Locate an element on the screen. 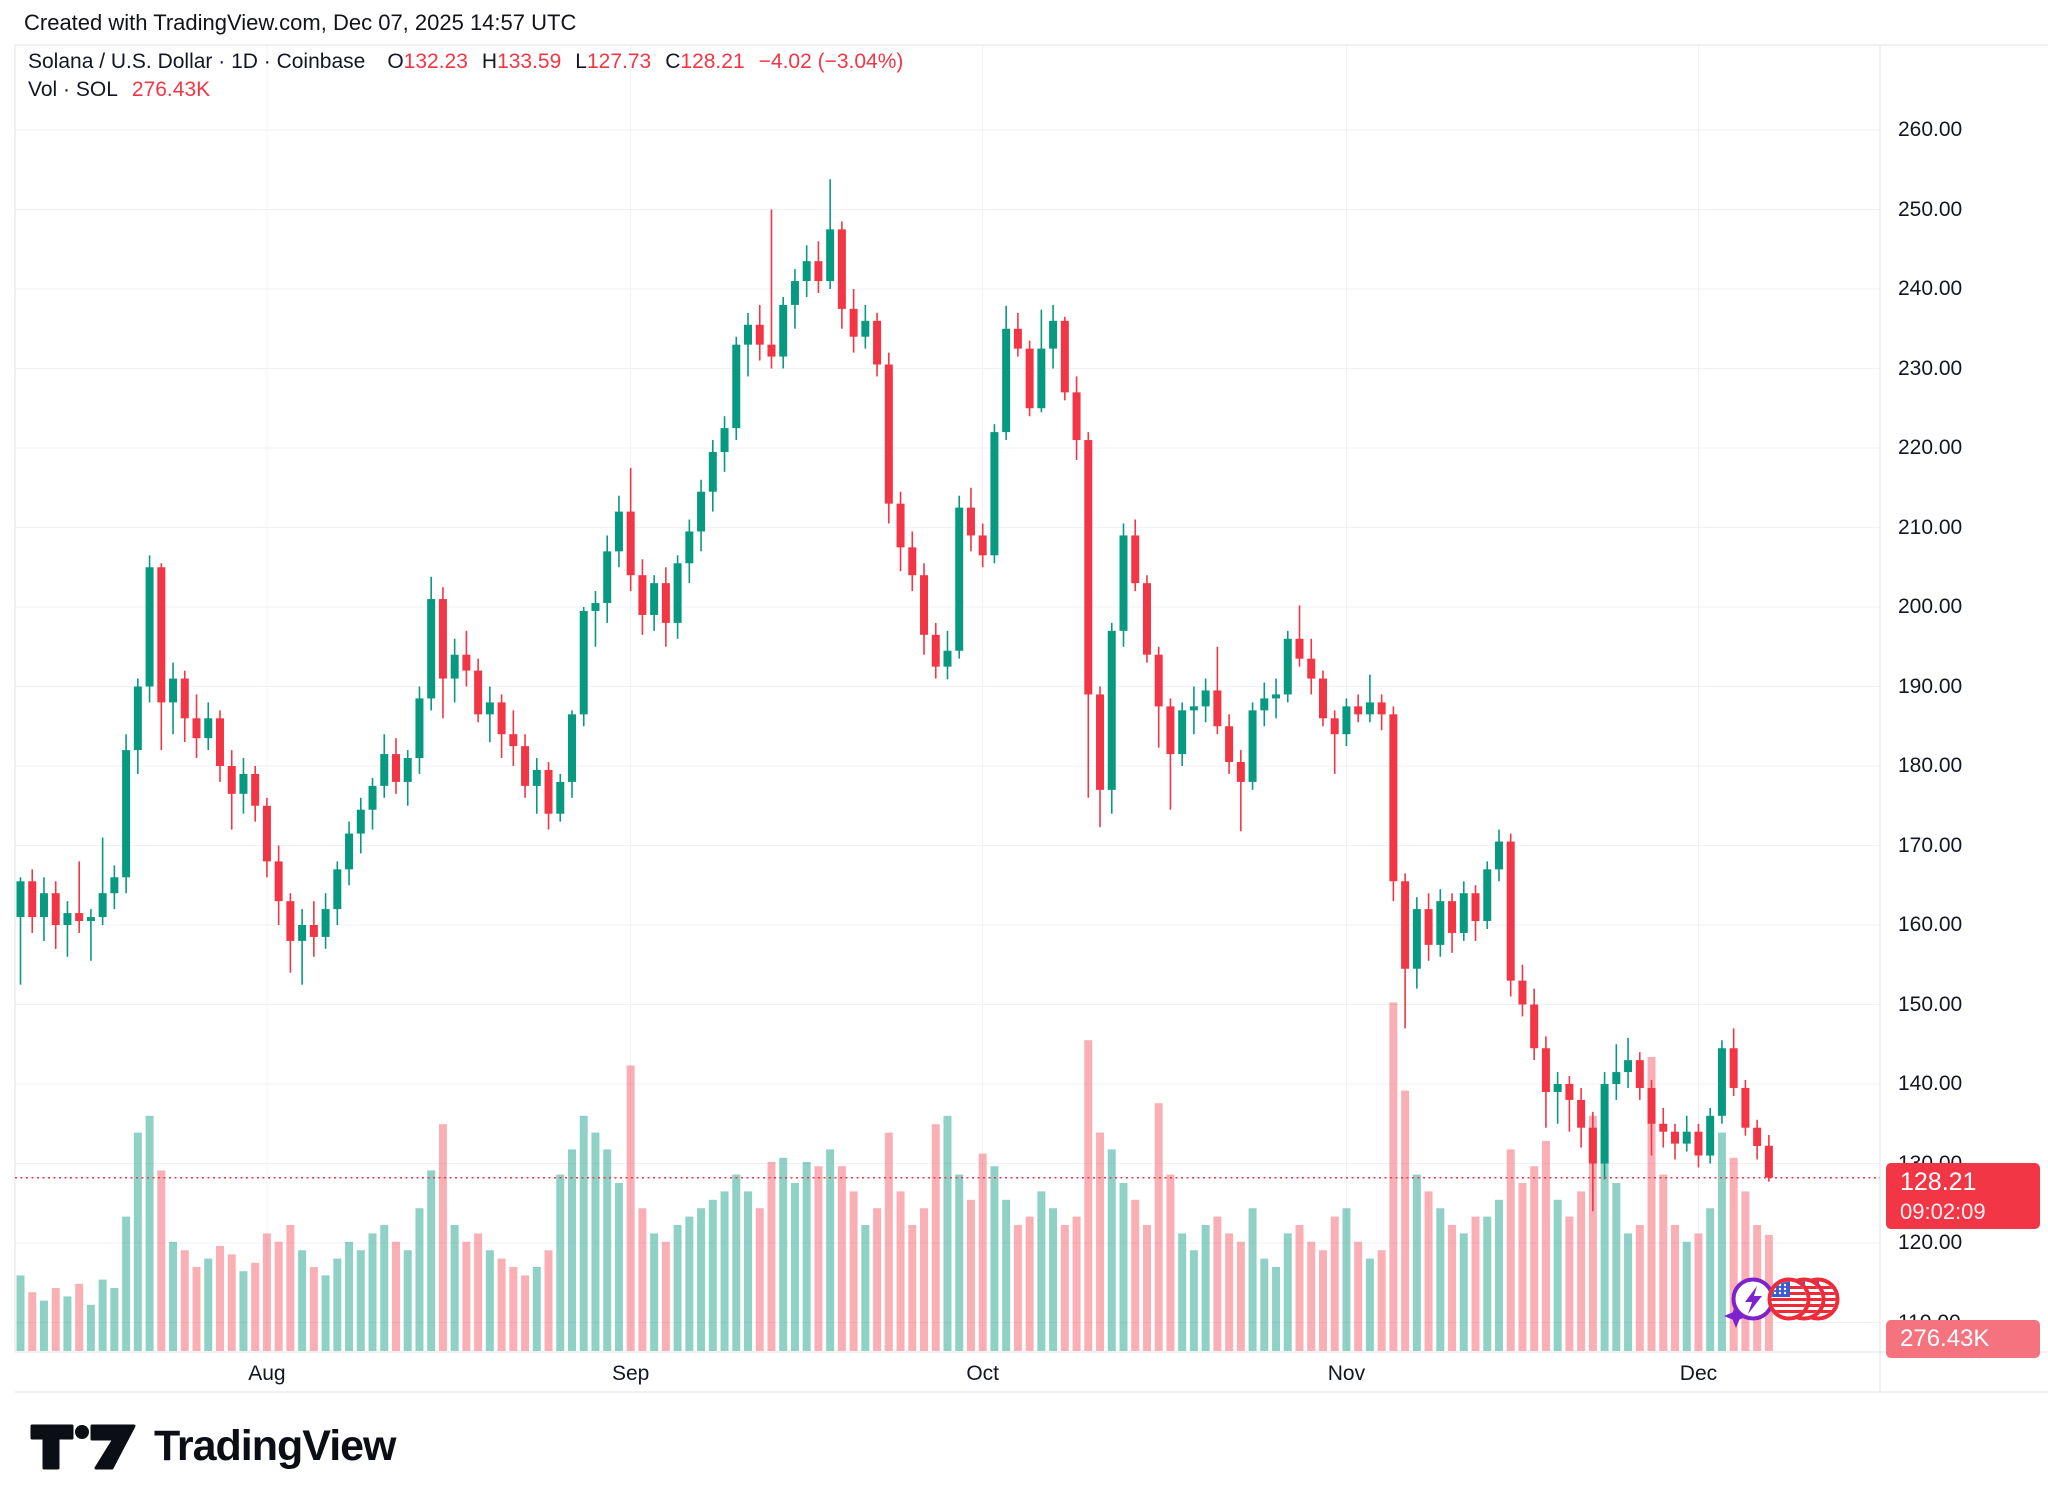  price-tick-label: 160.00 is located at coordinates (1930, 924).